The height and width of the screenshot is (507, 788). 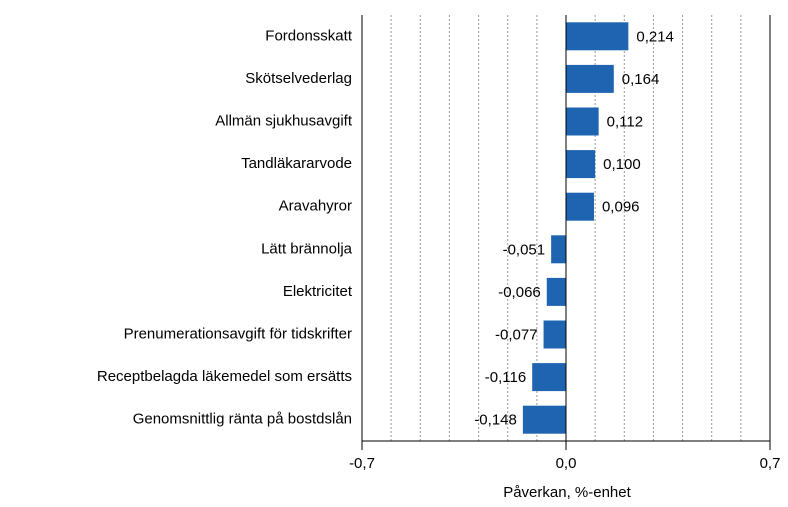 I want to click on y-tick-label: Aravahyror, so click(x=315, y=206).